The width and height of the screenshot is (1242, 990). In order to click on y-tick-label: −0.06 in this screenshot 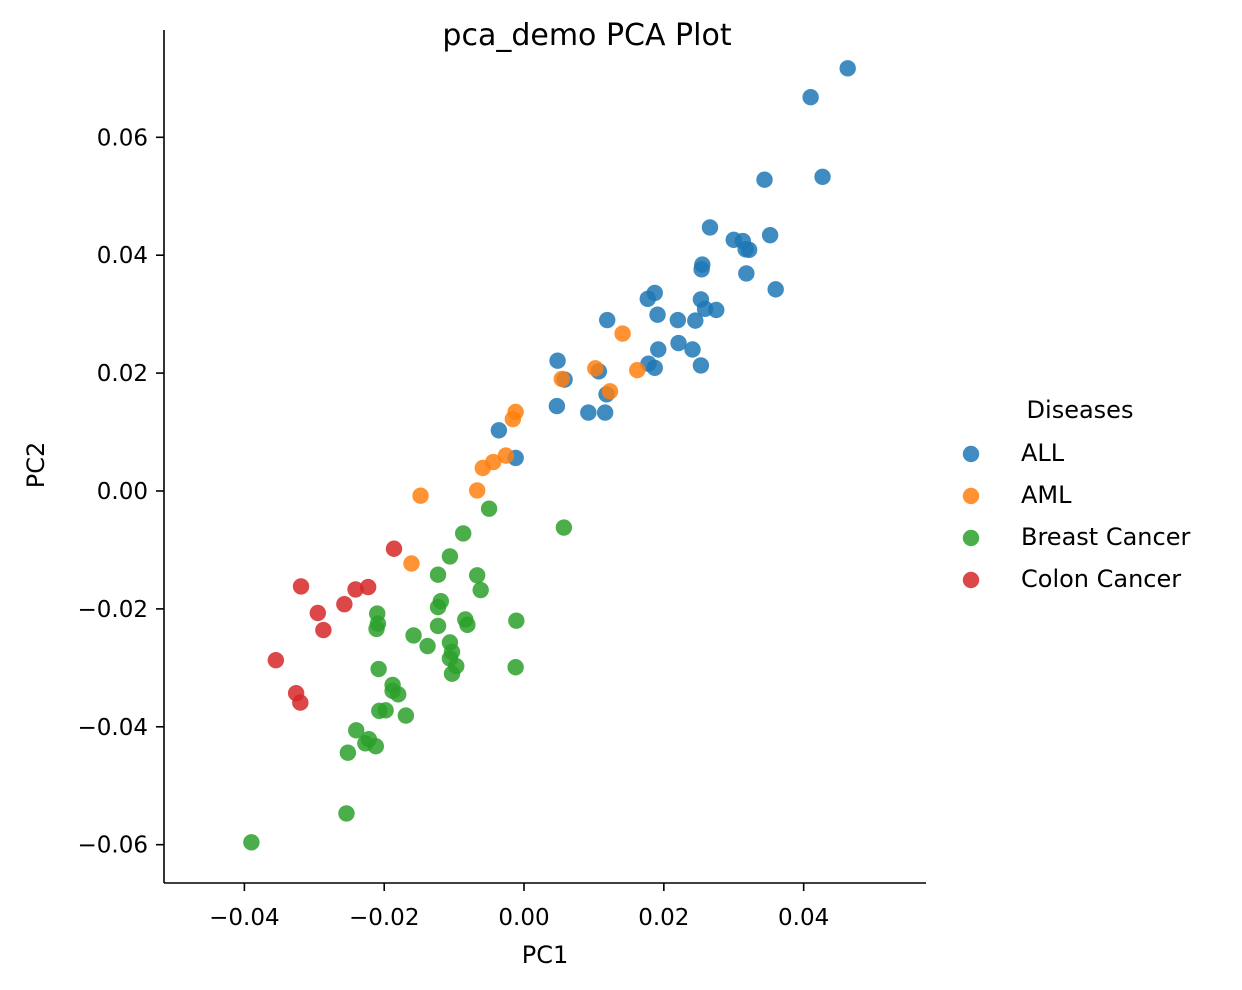, I will do `click(113, 846)`.